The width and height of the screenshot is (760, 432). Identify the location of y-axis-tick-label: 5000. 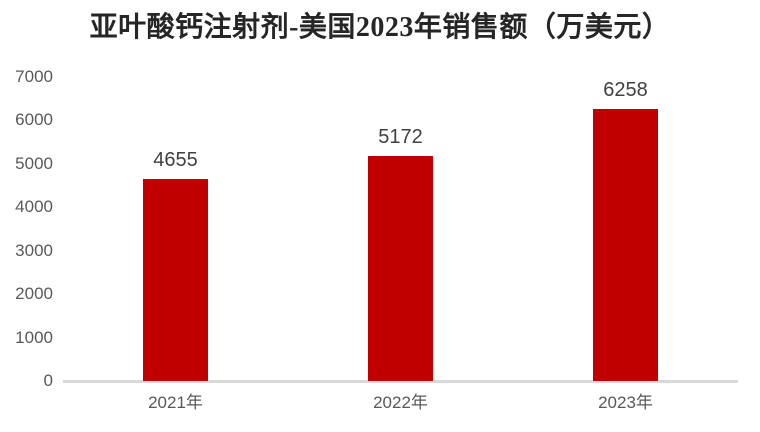
(34, 163).